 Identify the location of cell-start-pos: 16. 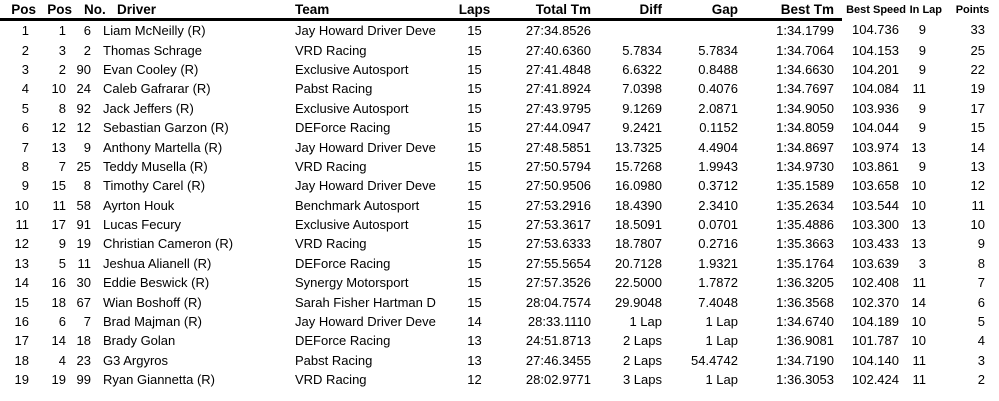
(58, 283).